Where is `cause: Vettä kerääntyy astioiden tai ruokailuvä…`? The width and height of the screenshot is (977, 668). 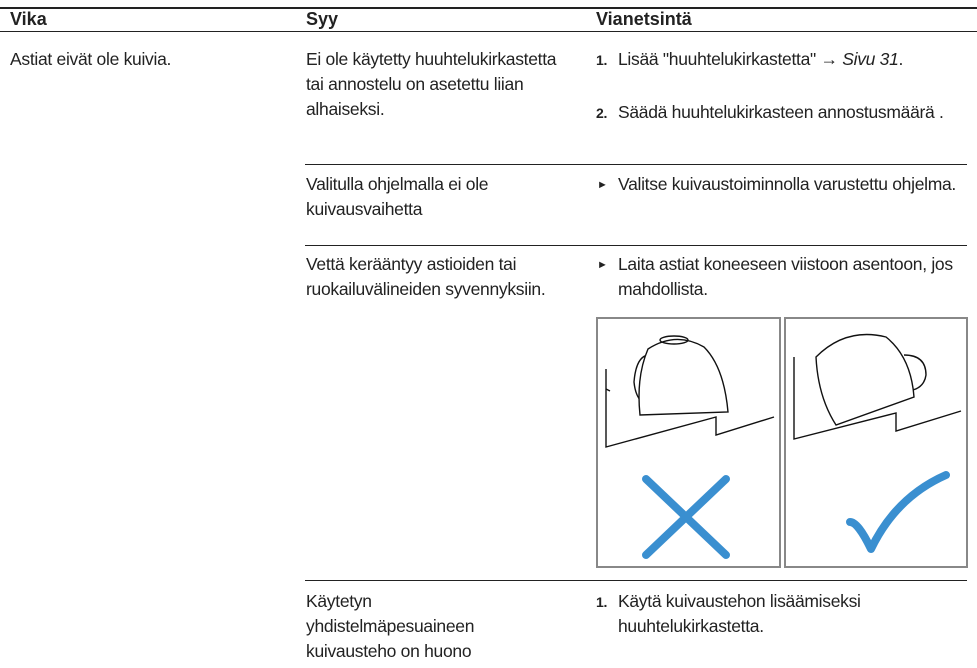
cause: Vettä kerääntyy astioiden tai ruokailuvä… is located at coordinates (426, 276).